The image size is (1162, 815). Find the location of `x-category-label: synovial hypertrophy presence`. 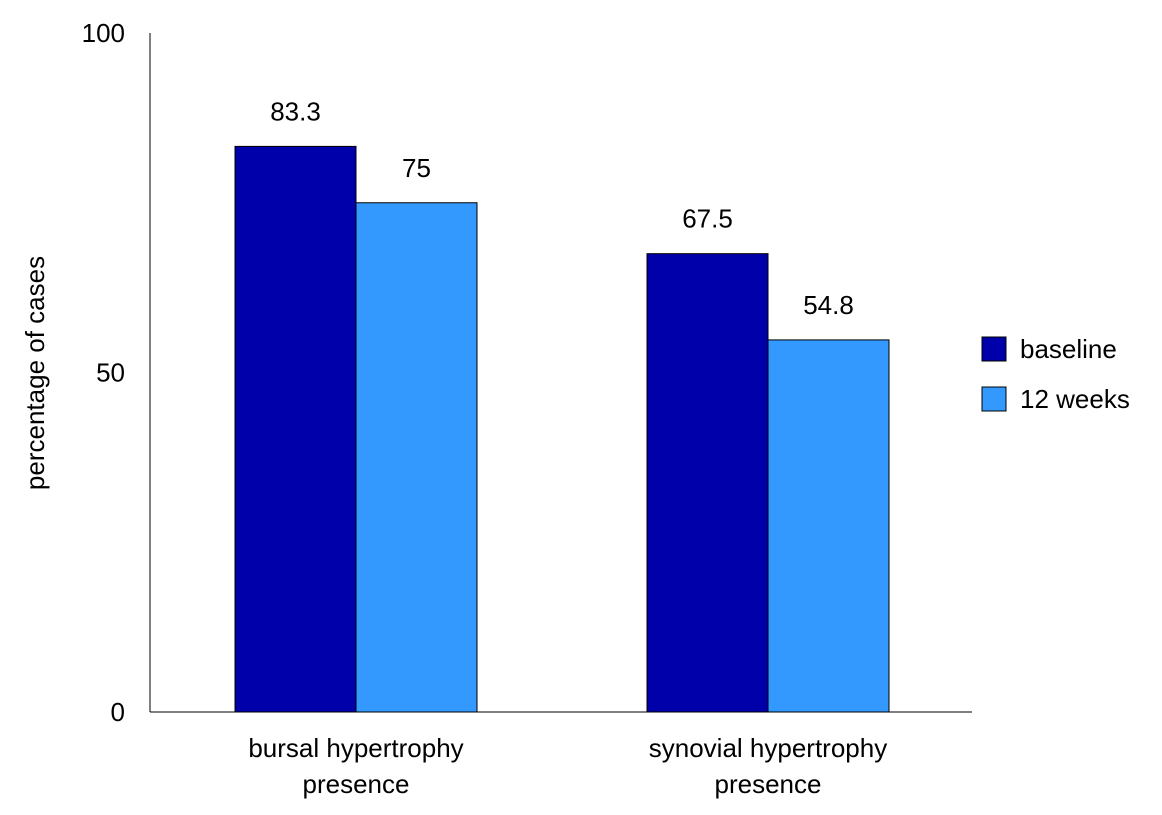

x-category-label: synovial hypertrophy presence is located at coordinates (768, 766).